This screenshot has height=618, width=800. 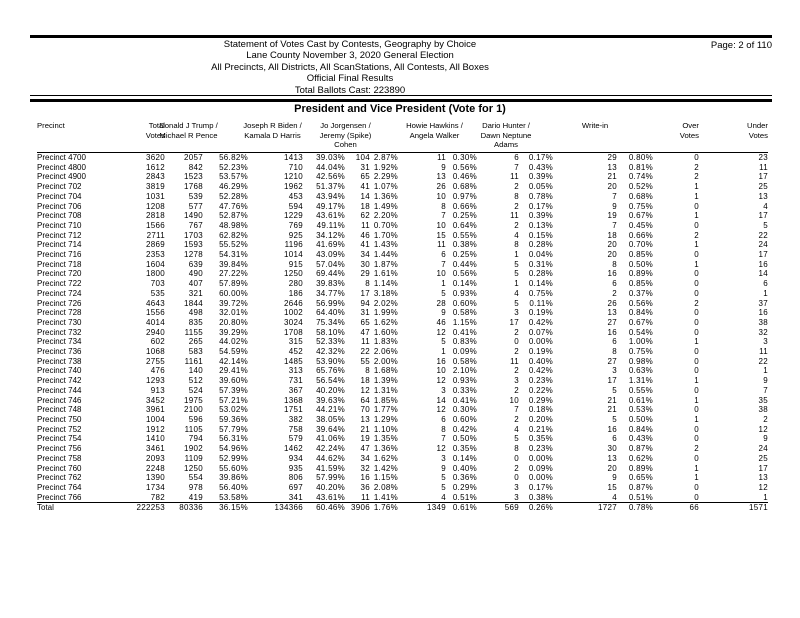 I want to click on precinct-row-over-votes: 1, so click(x=696, y=245).